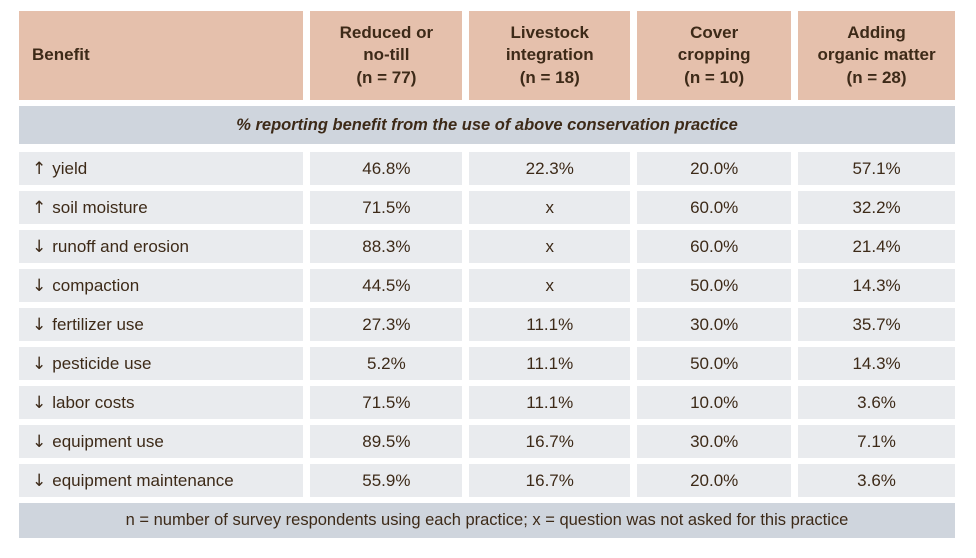 This screenshot has width=976, height=558. What do you see at coordinates (120, 246) in the screenshot?
I see `benefit-label: runoff and erosion` at bounding box center [120, 246].